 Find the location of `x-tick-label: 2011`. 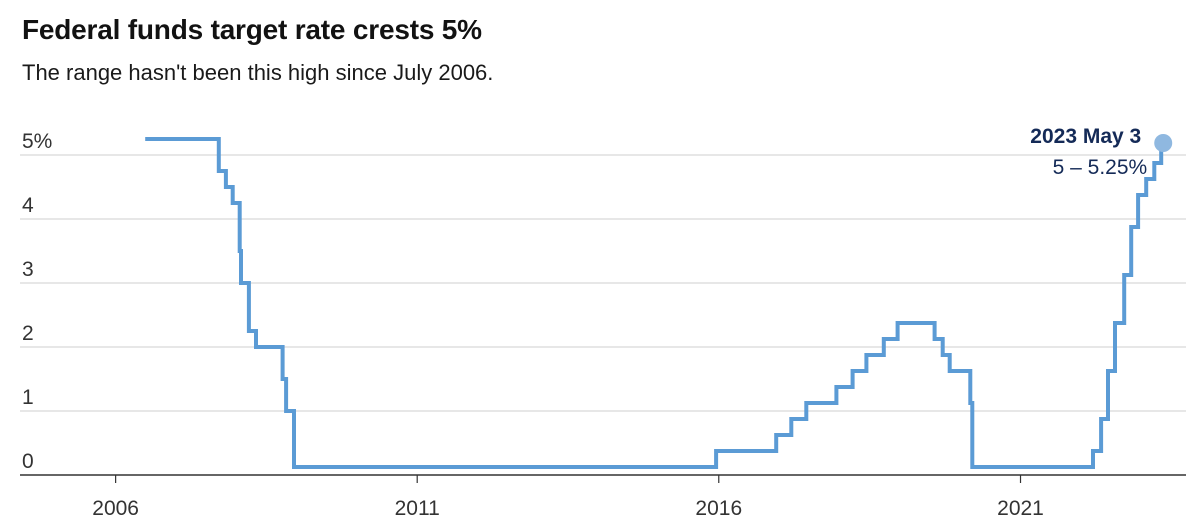

x-tick-label: 2011 is located at coordinates (417, 508).